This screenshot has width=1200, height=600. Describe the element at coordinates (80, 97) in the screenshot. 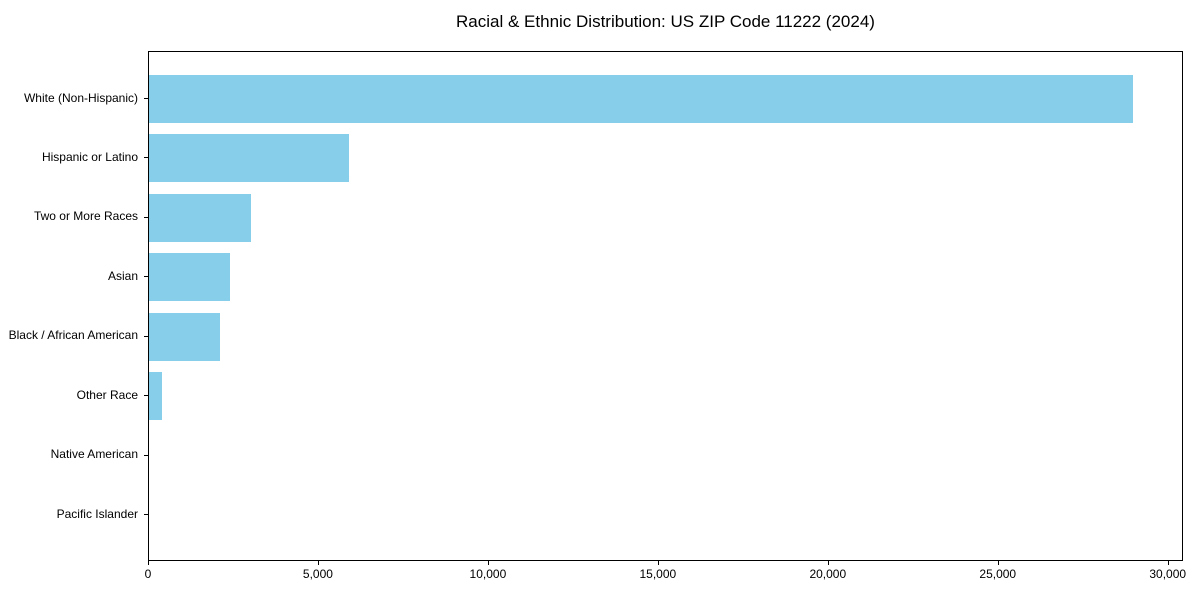

I see `y-tick-label-white-non-hispanic: White (Non-Hispanic)` at that location.